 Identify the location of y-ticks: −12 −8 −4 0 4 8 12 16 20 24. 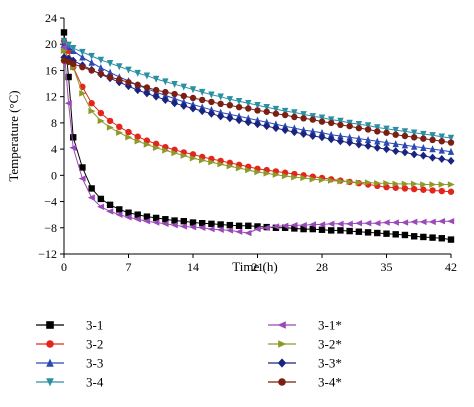
(51, 136).